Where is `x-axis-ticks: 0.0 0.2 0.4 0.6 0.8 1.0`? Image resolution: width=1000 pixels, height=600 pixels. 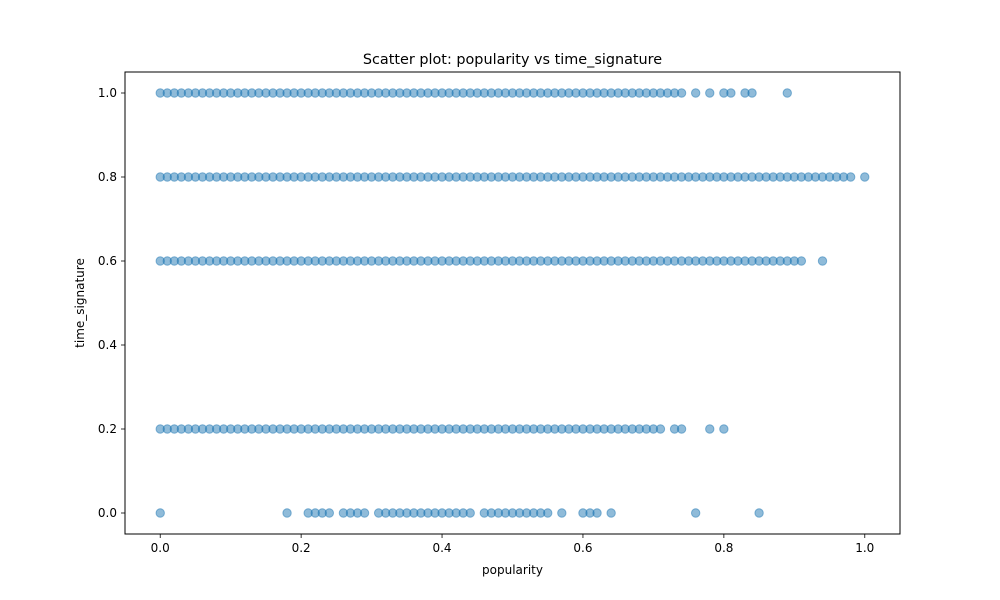
x-axis-ticks: 0.0 0.2 0.4 0.6 0.8 1.0 is located at coordinates (512, 544).